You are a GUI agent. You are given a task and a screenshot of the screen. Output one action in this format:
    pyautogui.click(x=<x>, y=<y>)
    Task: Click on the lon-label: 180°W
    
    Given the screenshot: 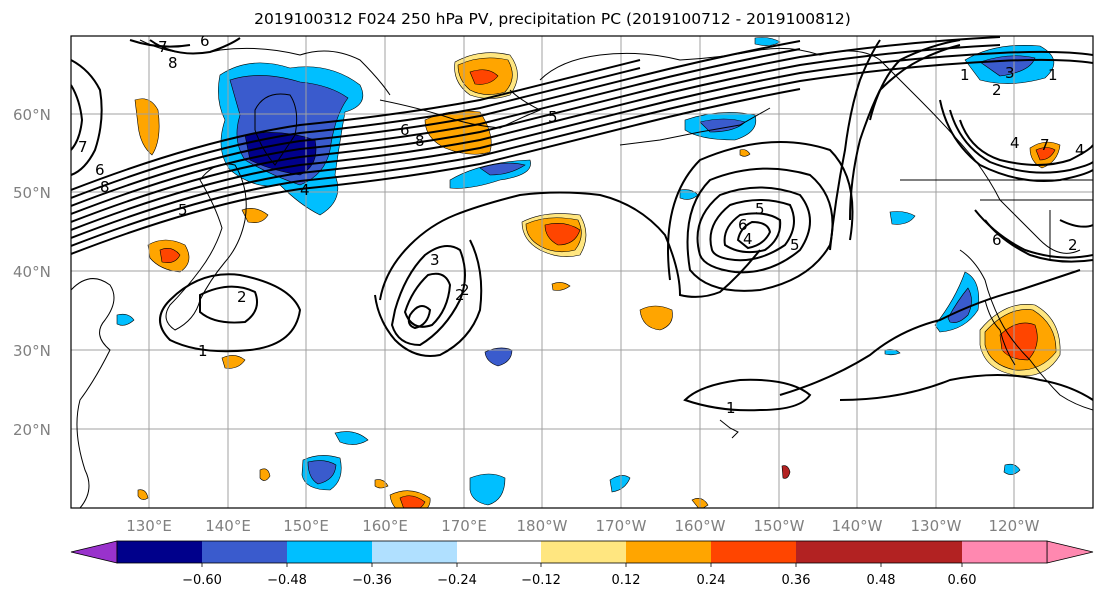 What is the action you would take?
    pyautogui.click(x=542, y=526)
    